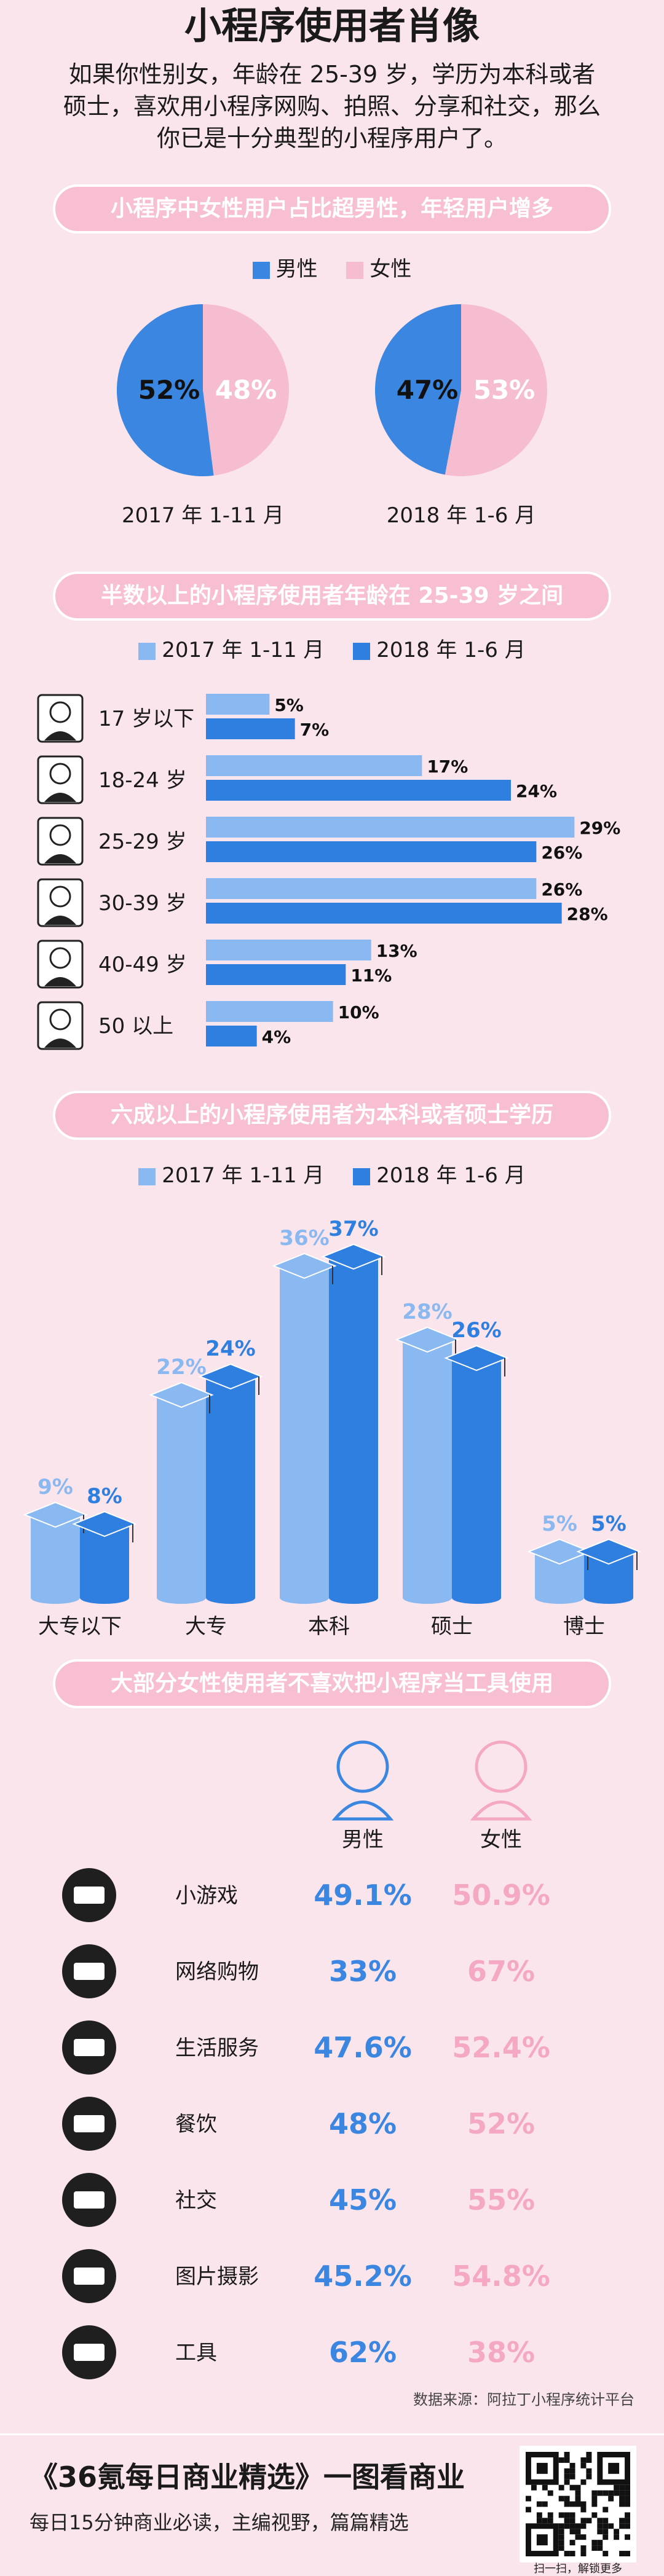 The width and height of the screenshot is (664, 2576). What do you see at coordinates (217, 1972) in the screenshot?
I see `usage-category-label: 网络购物` at bounding box center [217, 1972].